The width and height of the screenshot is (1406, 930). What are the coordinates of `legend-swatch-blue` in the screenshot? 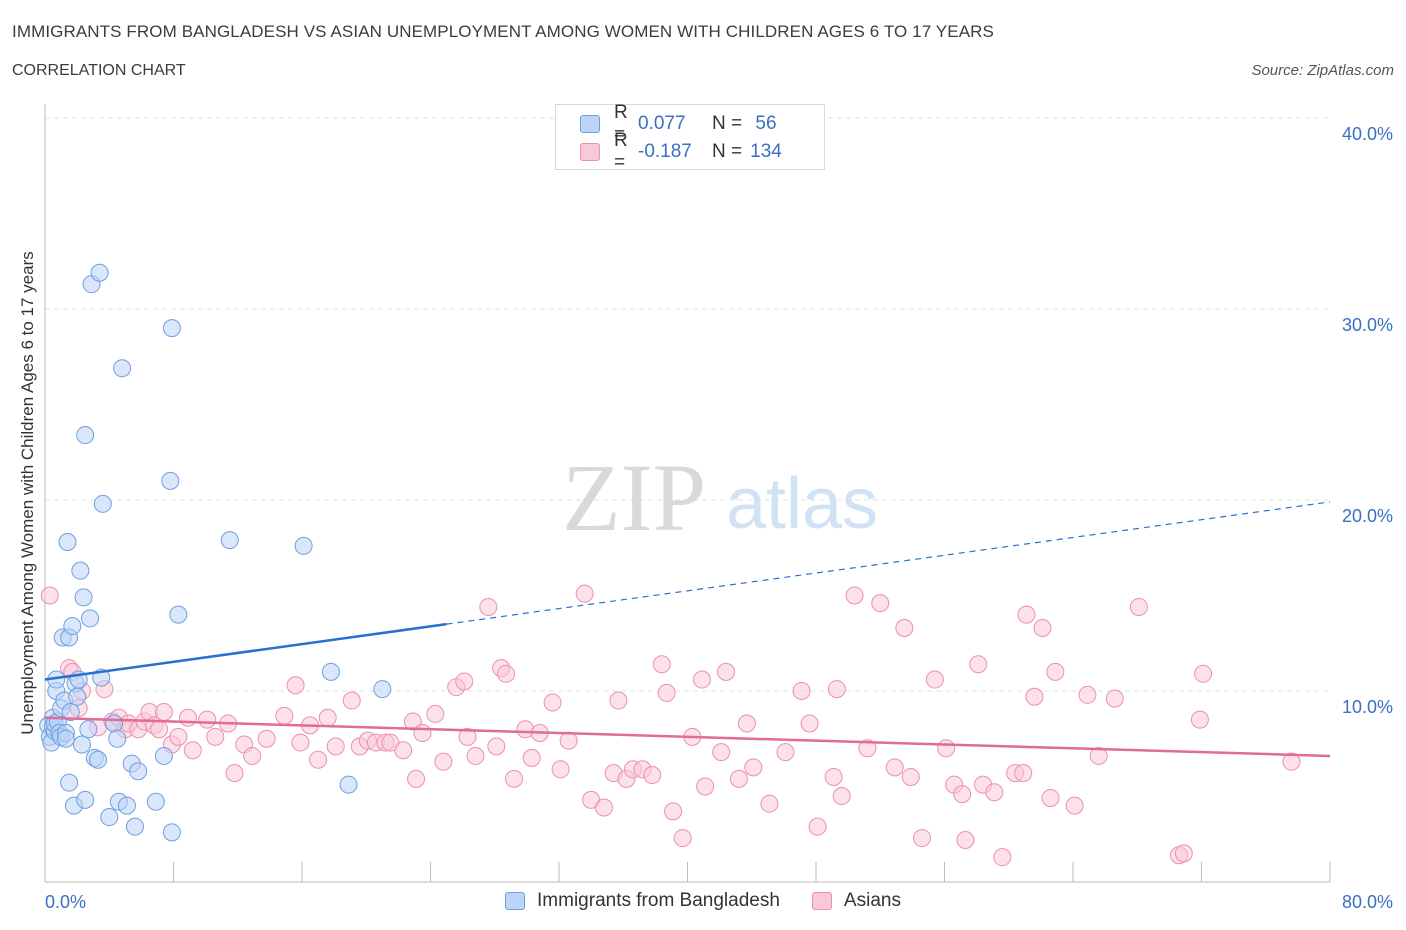 It's located at (515, 901).